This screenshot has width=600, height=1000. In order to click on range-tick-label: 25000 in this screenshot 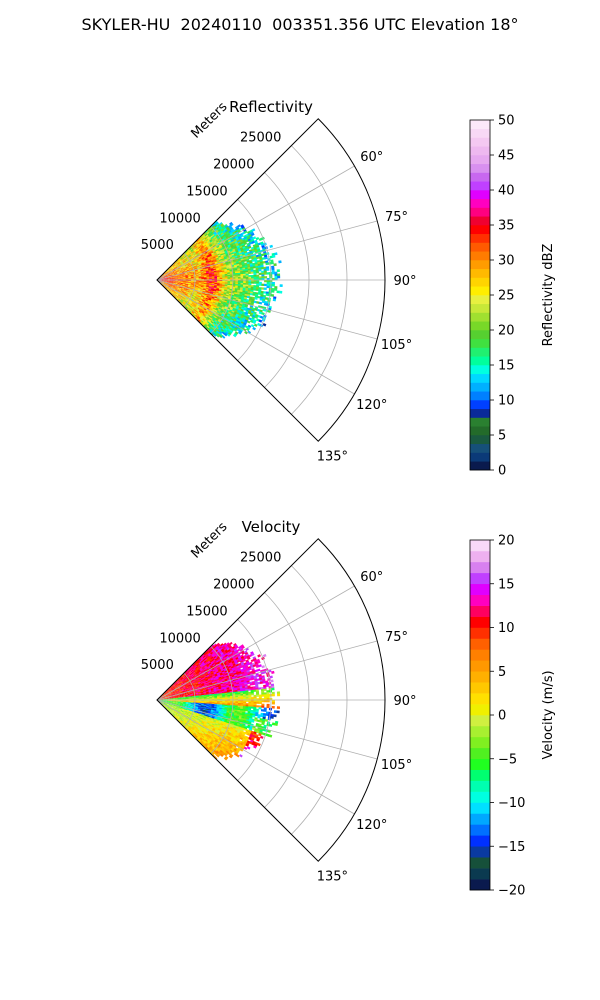, I will do `click(260, 138)`.